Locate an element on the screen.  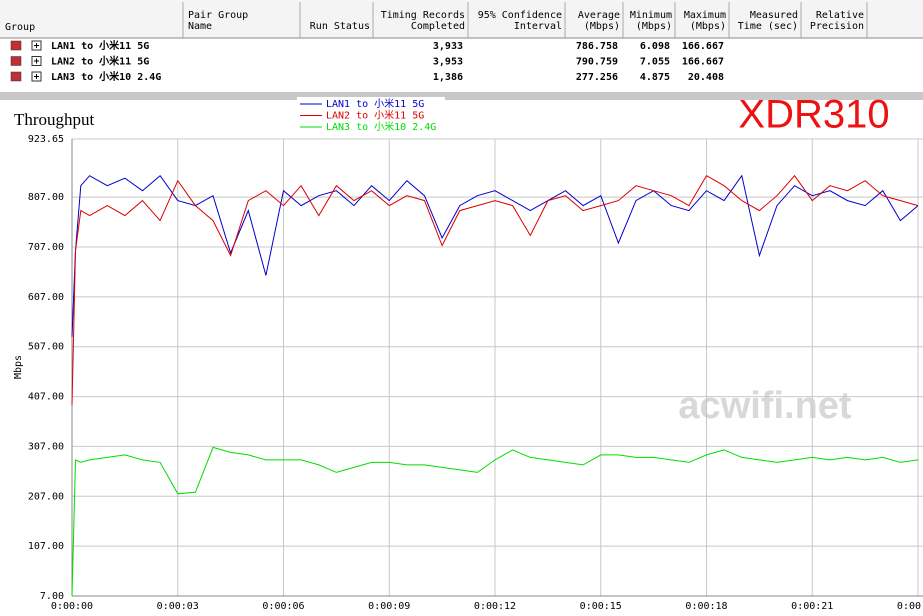
y-tick-label: 607.00 is located at coordinates (46, 297).